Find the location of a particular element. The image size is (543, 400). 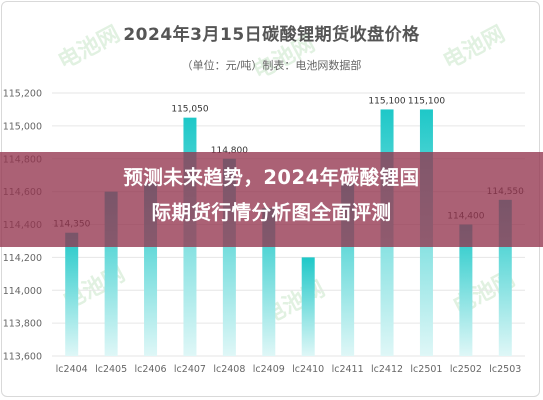

y-tick-label: 114,000 is located at coordinates (22, 291).